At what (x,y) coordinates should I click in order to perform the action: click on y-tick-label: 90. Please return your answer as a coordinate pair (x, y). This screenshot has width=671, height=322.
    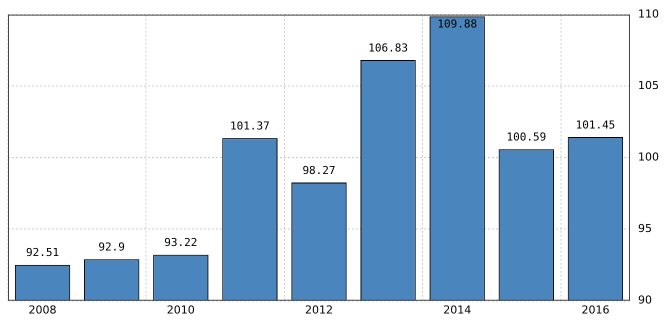
    Looking at the image, I should click on (645, 300).